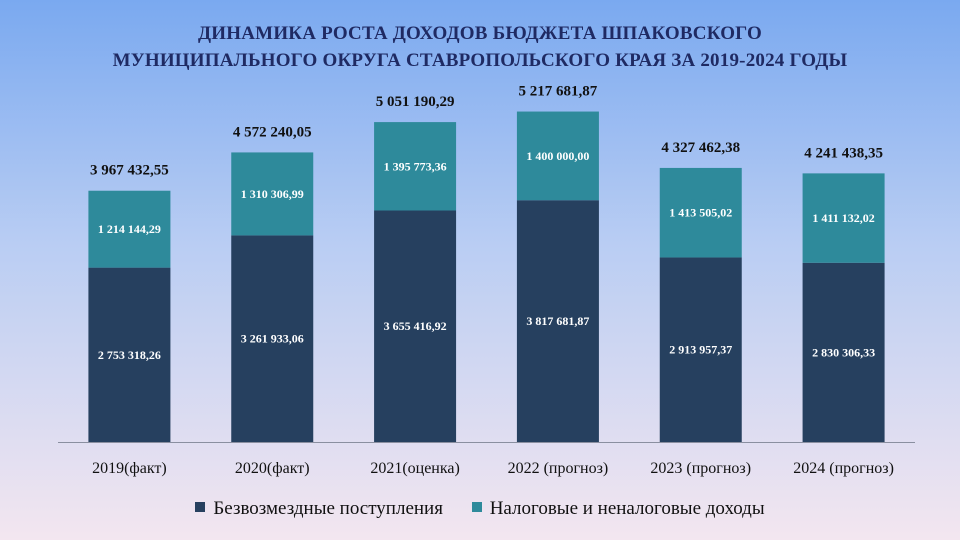 Image resolution: width=960 pixels, height=540 pixels. Describe the element at coordinates (843, 468) in the screenshot. I see `x-tick-label: 2024 (прогноз)` at that location.